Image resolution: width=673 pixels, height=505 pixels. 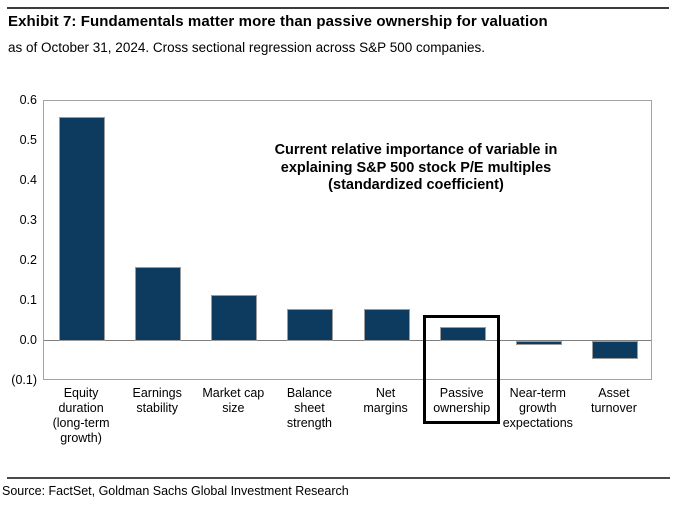 What do you see at coordinates (24, 380) in the screenshot?
I see `y-tick-7: (0.1)` at bounding box center [24, 380].